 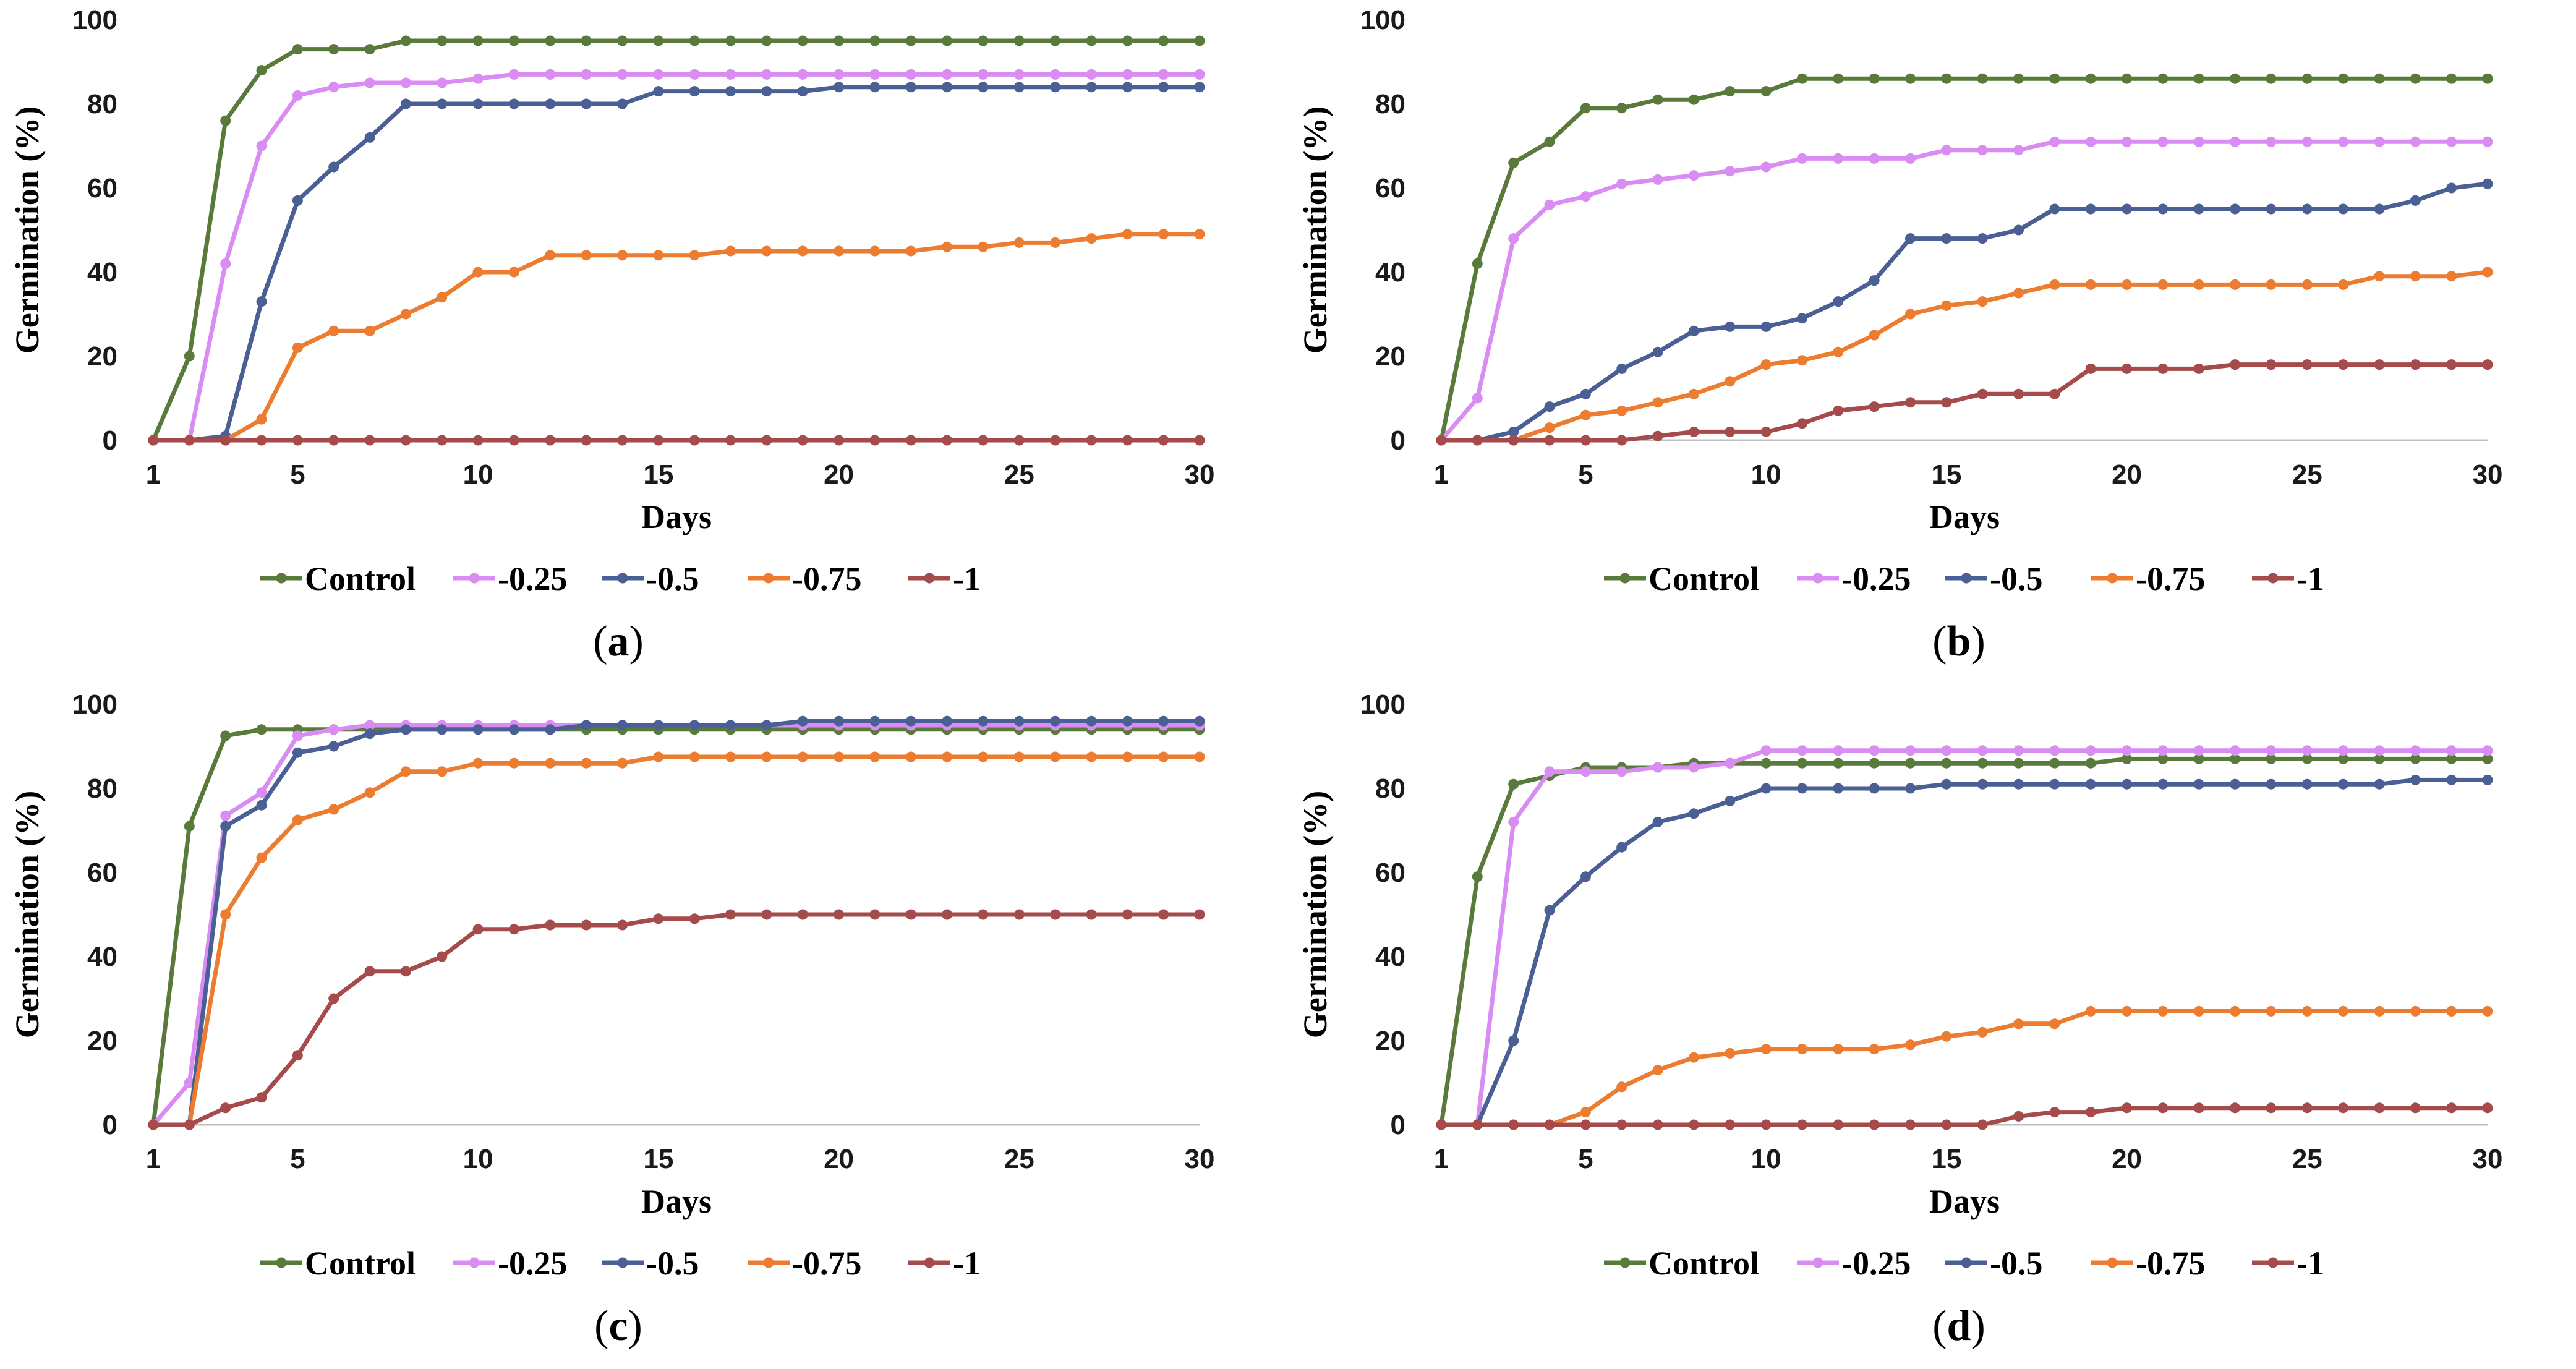 What do you see at coordinates (1958, 1326) in the screenshot?
I see `panel-caption: (d)` at bounding box center [1958, 1326].